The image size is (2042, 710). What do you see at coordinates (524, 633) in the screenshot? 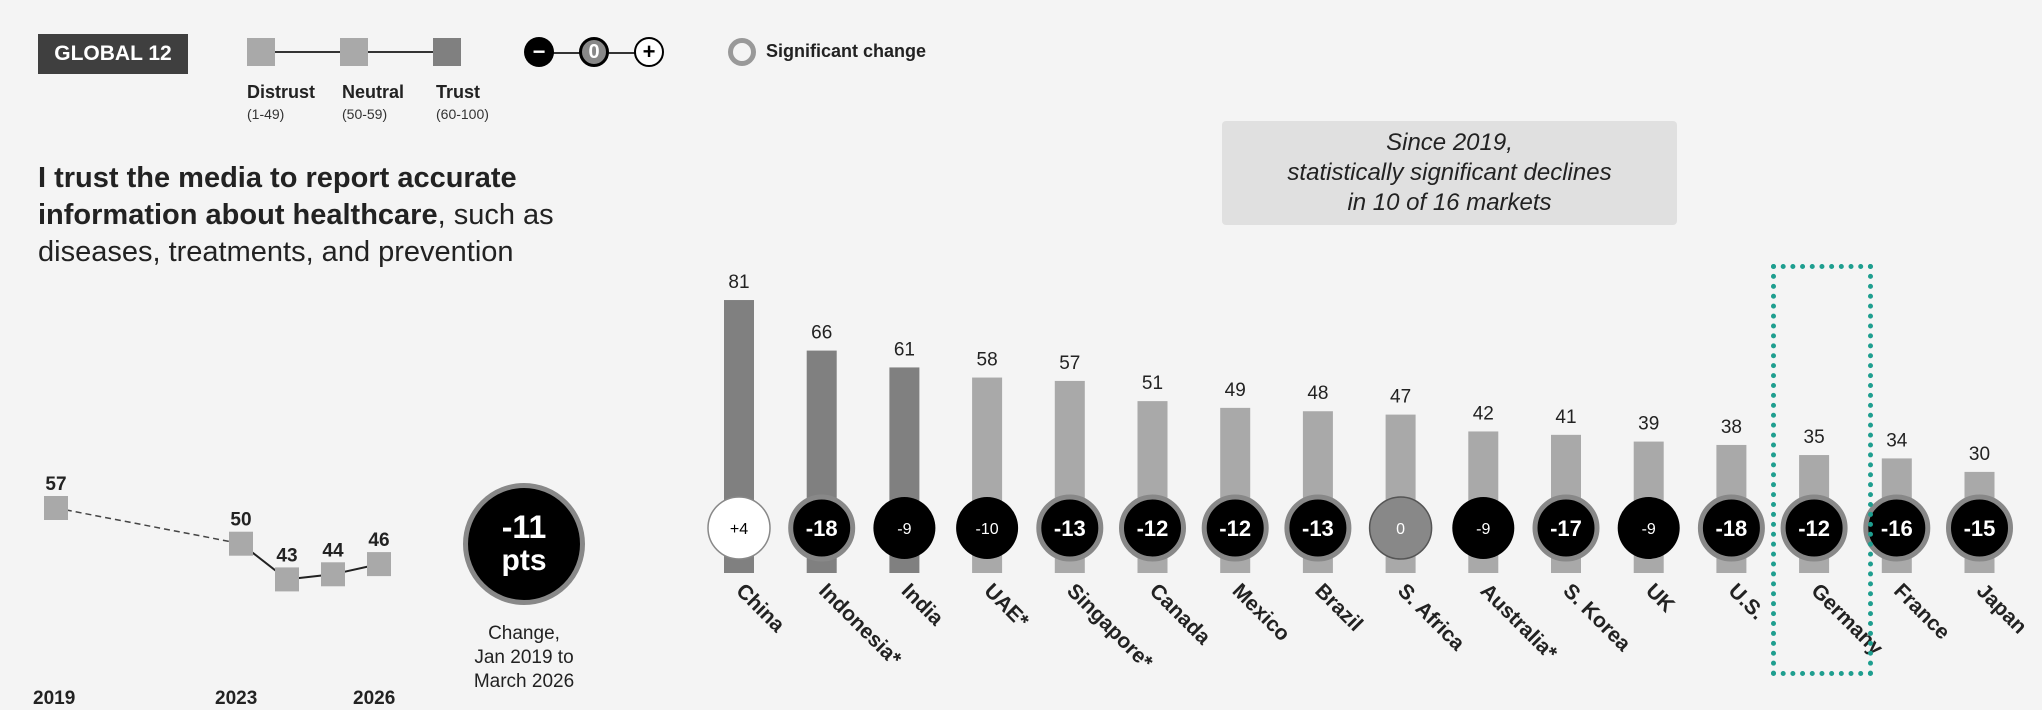
I see `overall-change-caption-1: Change,` at bounding box center [524, 633].